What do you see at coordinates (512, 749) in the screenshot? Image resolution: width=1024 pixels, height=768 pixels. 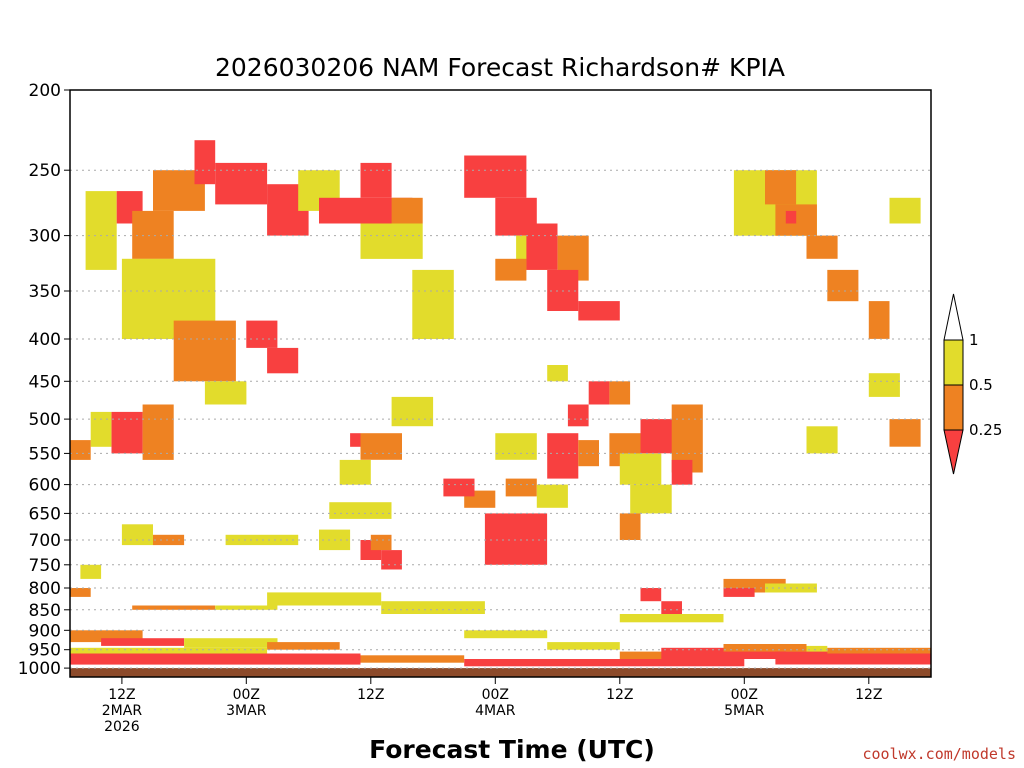 I see `x-axis-title: Forecast Time (UTC)` at bounding box center [512, 749].